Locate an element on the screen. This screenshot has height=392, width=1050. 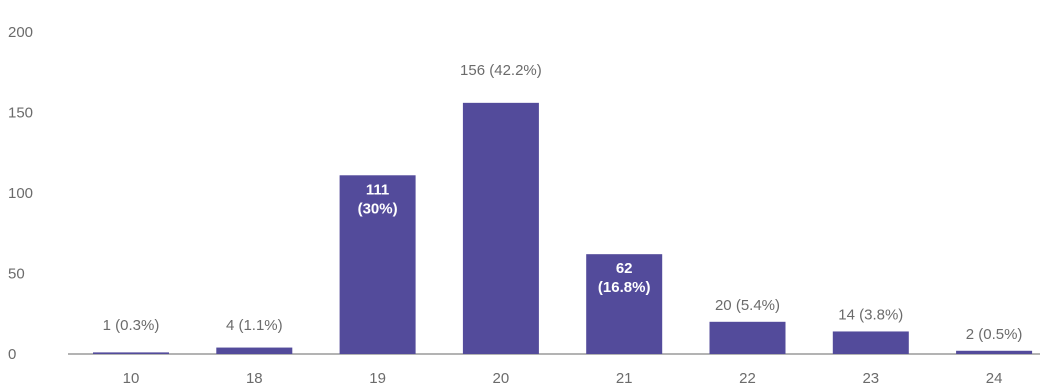
x-tick-label: 24 is located at coordinates (994, 378).